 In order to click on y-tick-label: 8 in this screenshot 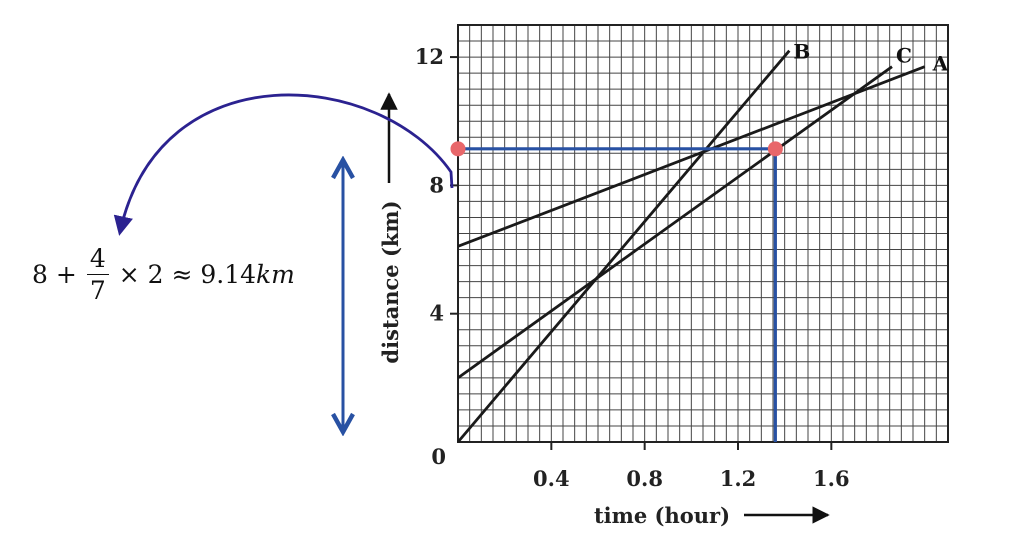, I will do `click(436, 184)`.